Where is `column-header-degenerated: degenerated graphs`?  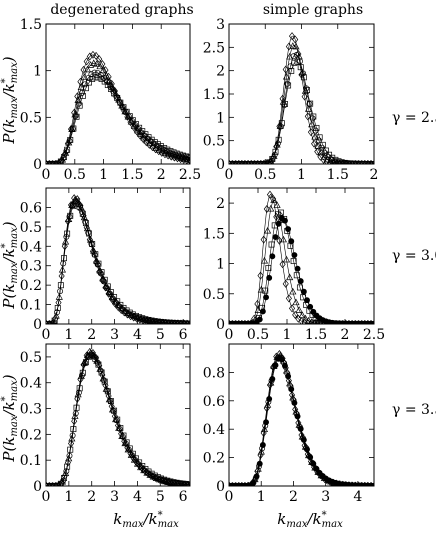 column-header-degenerated: degenerated graphs is located at coordinates (121, 10).